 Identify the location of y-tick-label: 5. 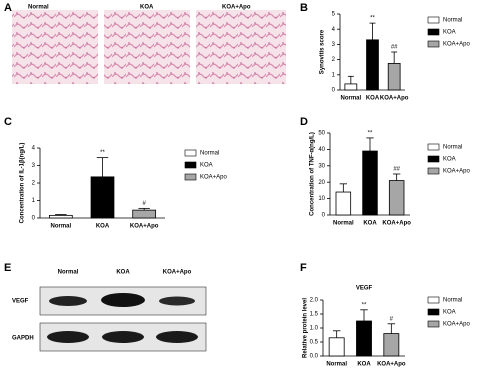
(334, 15).